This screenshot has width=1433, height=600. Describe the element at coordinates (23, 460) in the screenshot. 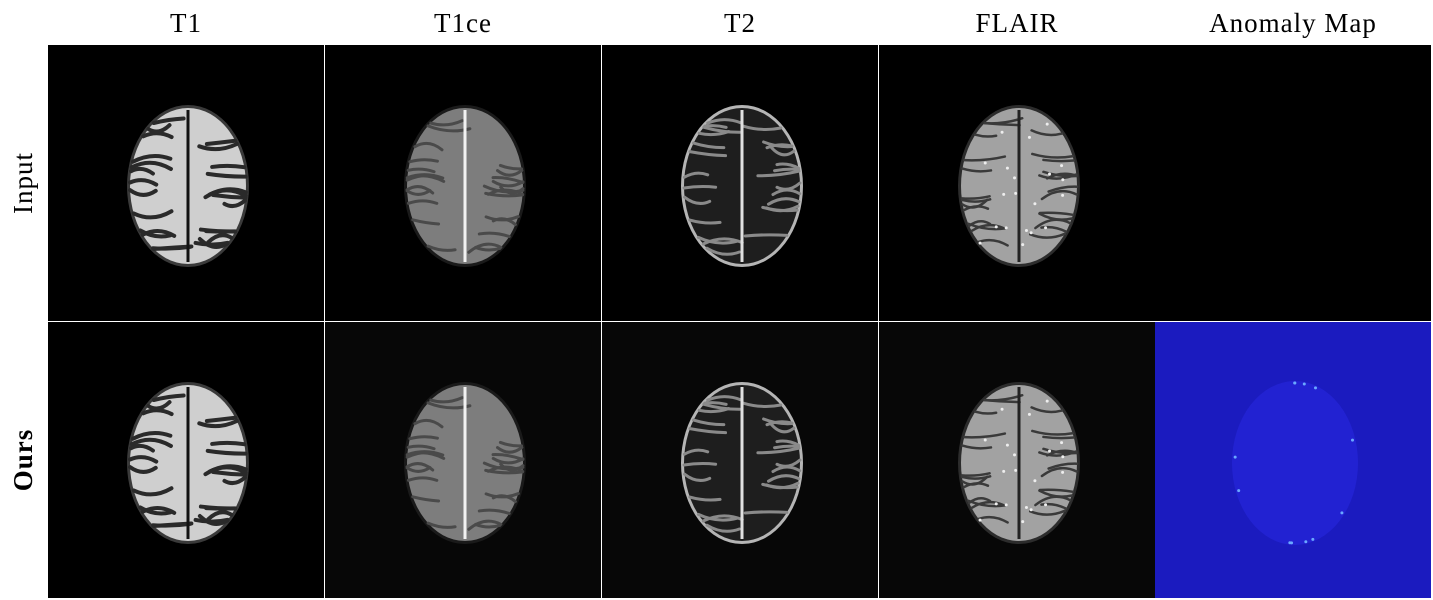

I see `row-label: Ours` at that location.